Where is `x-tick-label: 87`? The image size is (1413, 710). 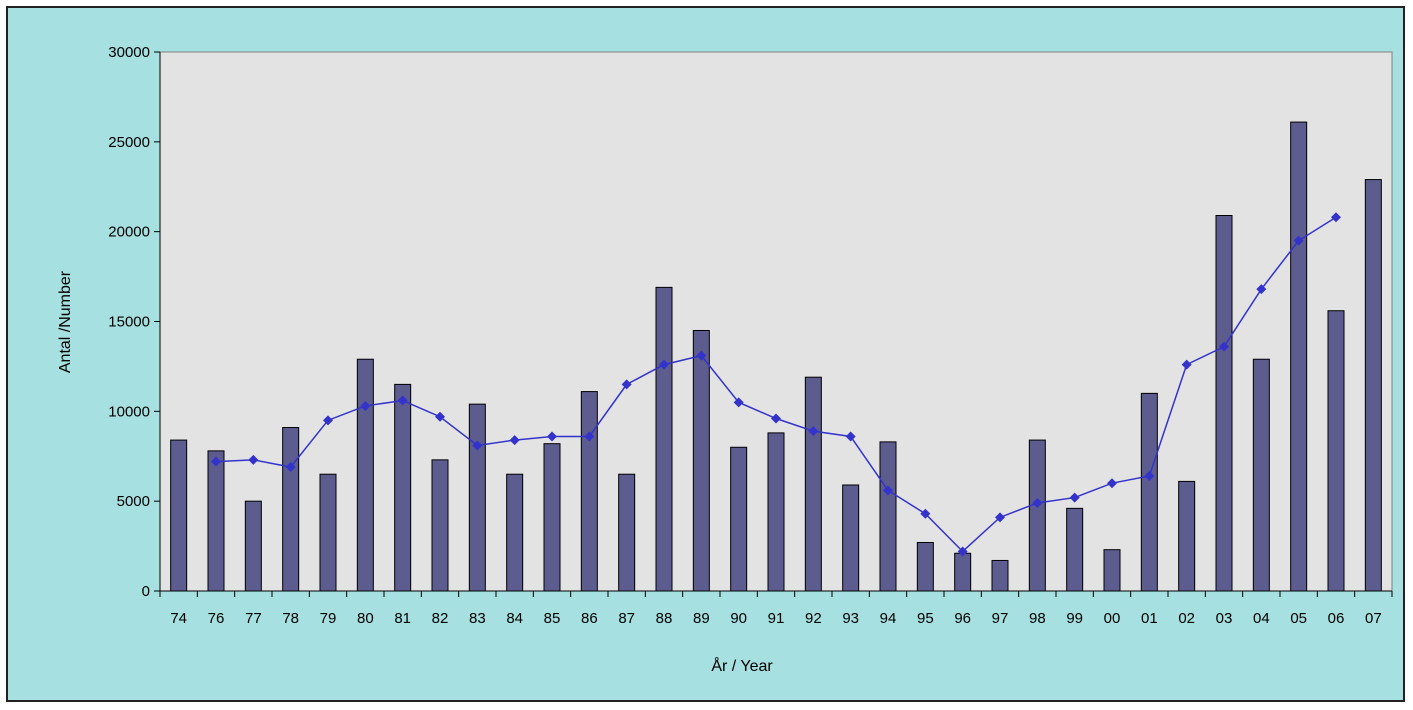 x-tick-label: 87 is located at coordinates (626, 618).